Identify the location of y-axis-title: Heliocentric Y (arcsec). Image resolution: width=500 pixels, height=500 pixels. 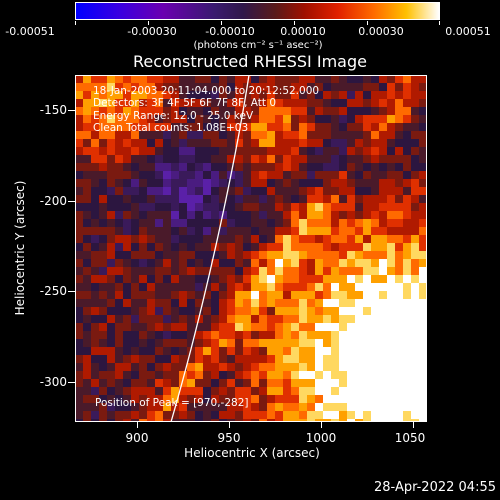
(20, 248).